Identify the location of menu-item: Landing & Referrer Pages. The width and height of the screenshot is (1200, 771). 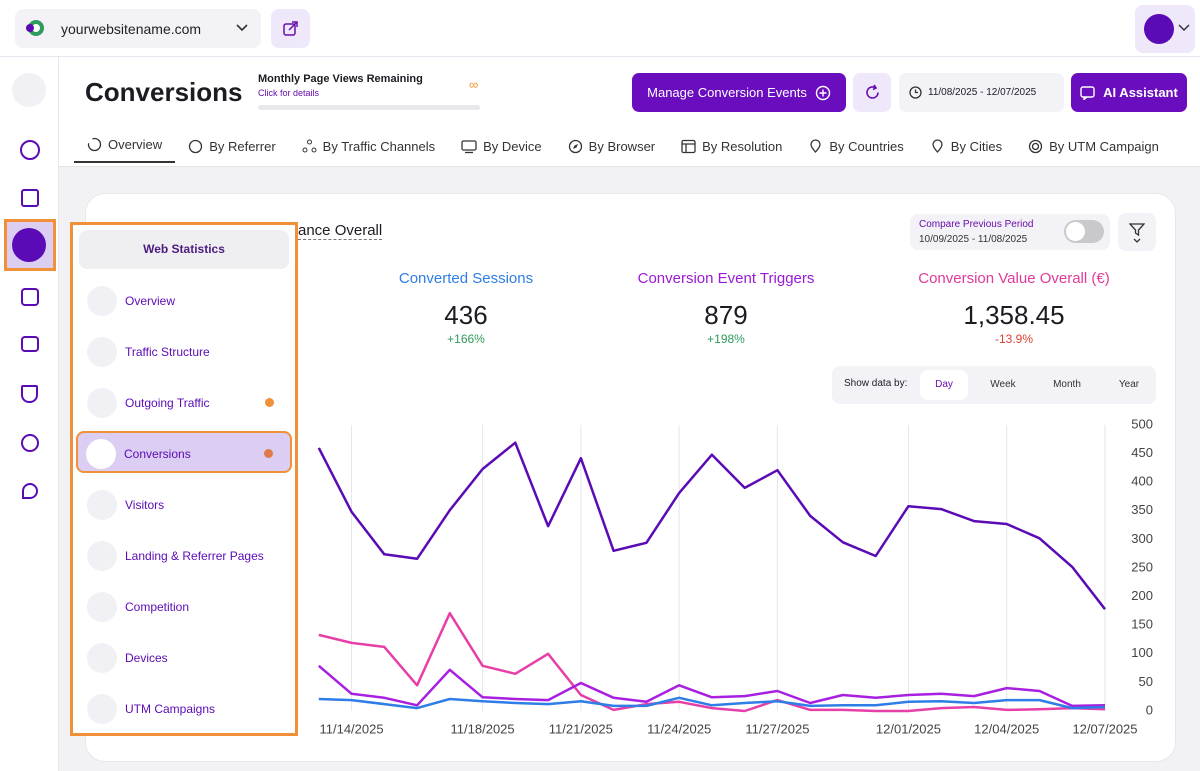
(184, 556).